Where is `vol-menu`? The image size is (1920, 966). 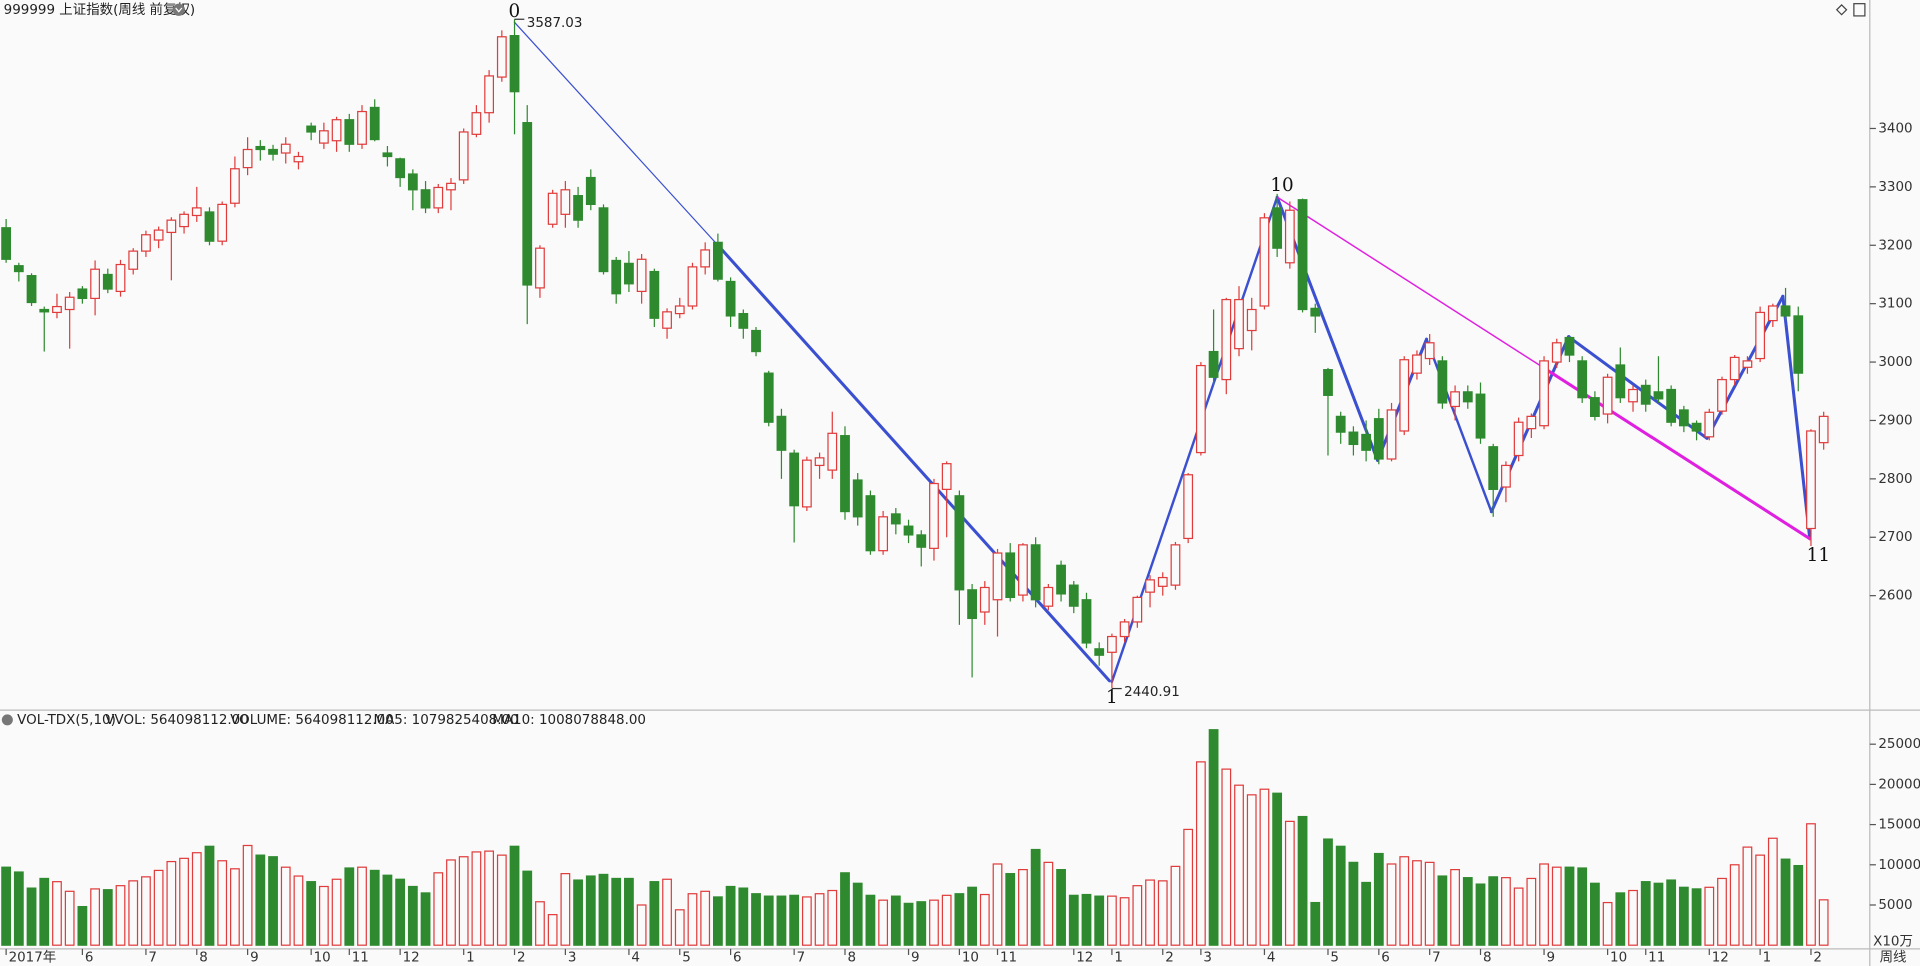
vol-menu is located at coordinates (7, 720).